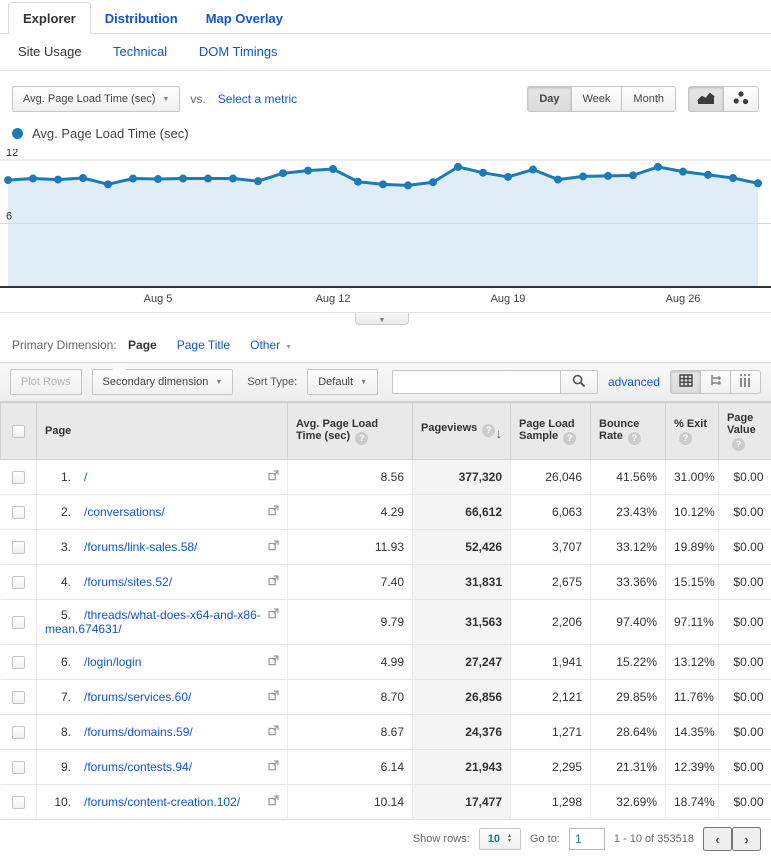 This screenshot has width=771, height=861. Describe the element at coordinates (85, 477) in the screenshot. I see `page-link: /` at that location.